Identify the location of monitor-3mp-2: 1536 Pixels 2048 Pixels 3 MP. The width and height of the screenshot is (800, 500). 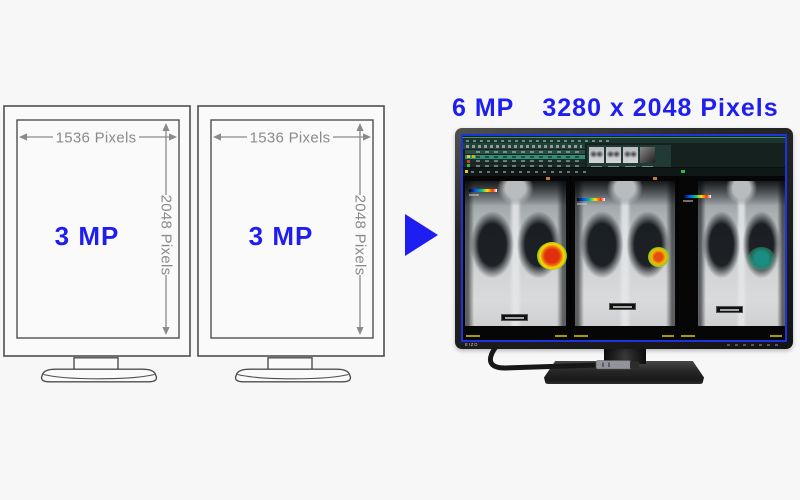
(291, 244).